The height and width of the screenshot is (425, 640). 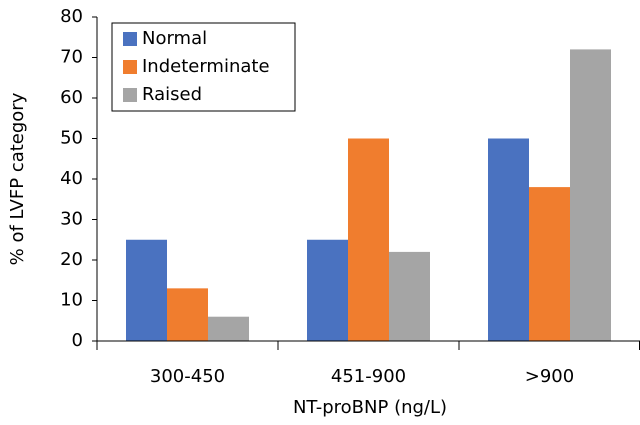 What do you see at coordinates (77, 340) in the screenshot?
I see `y-tick-label: 0` at bounding box center [77, 340].